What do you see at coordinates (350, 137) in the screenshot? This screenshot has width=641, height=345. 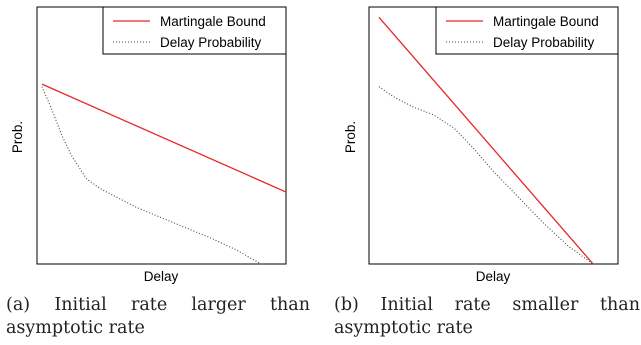 I see `y-axis-label-b: Prob.` at bounding box center [350, 137].